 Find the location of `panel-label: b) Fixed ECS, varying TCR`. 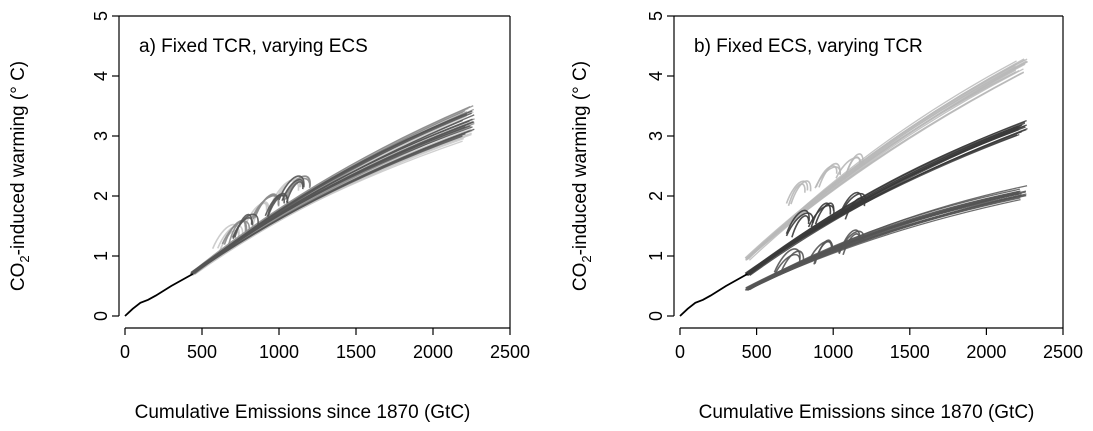

panel-label: b) Fixed ECS, varying TCR is located at coordinates (808, 46).